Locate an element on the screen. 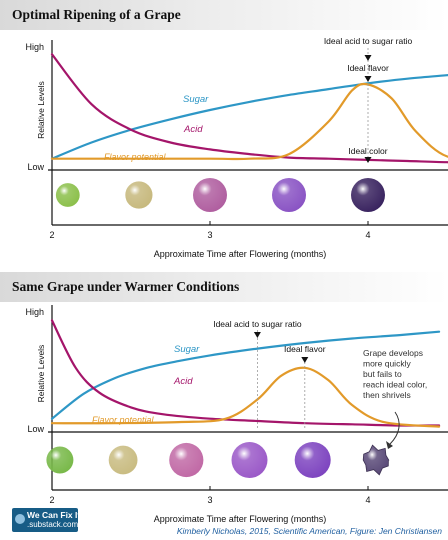 This screenshot has width=448, height=540. annotation-shrivel-line: but fails to is located at coordinates (382, 374).